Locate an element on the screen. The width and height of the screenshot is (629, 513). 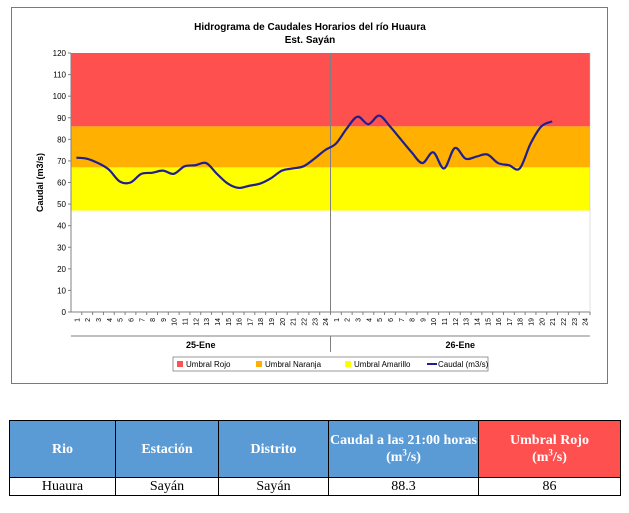
y-tick-label-1: 10 is located at coordinates (61, 290).